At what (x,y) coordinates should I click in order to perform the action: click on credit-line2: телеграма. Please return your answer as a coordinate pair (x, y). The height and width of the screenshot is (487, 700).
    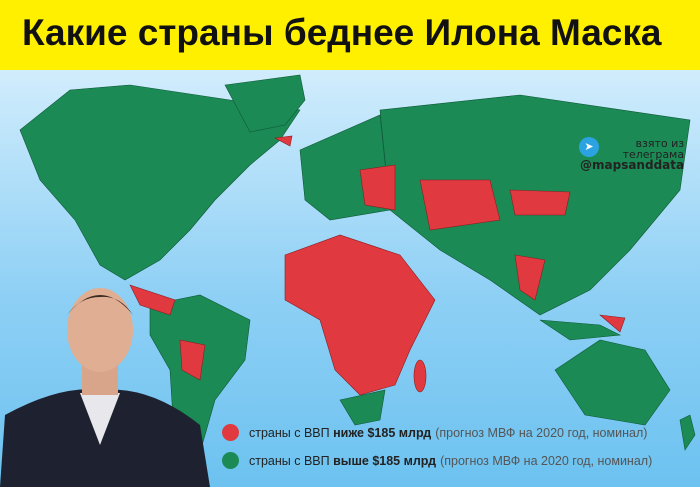
    Looking at the image, I should click on (653, 154).